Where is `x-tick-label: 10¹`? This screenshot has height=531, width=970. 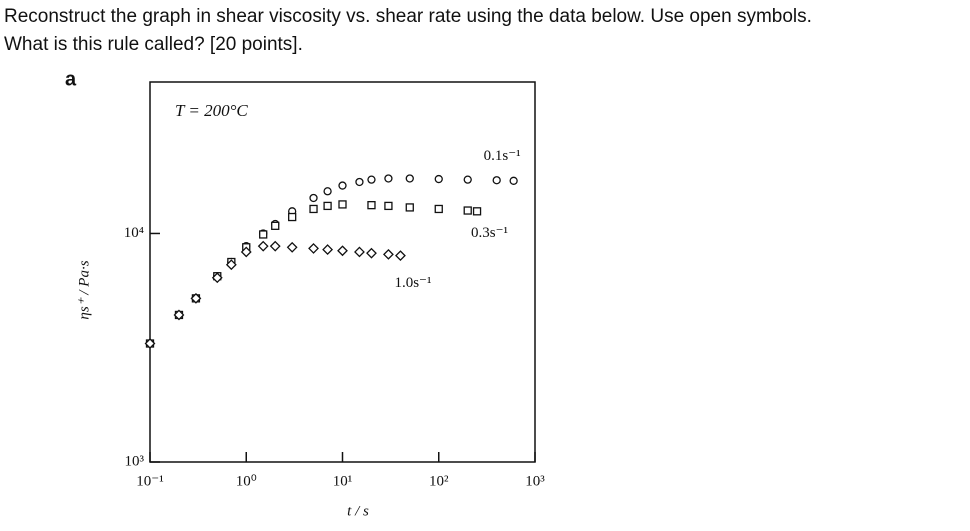
x-tick-label: 10¹ is located at coordinates (343, 481).